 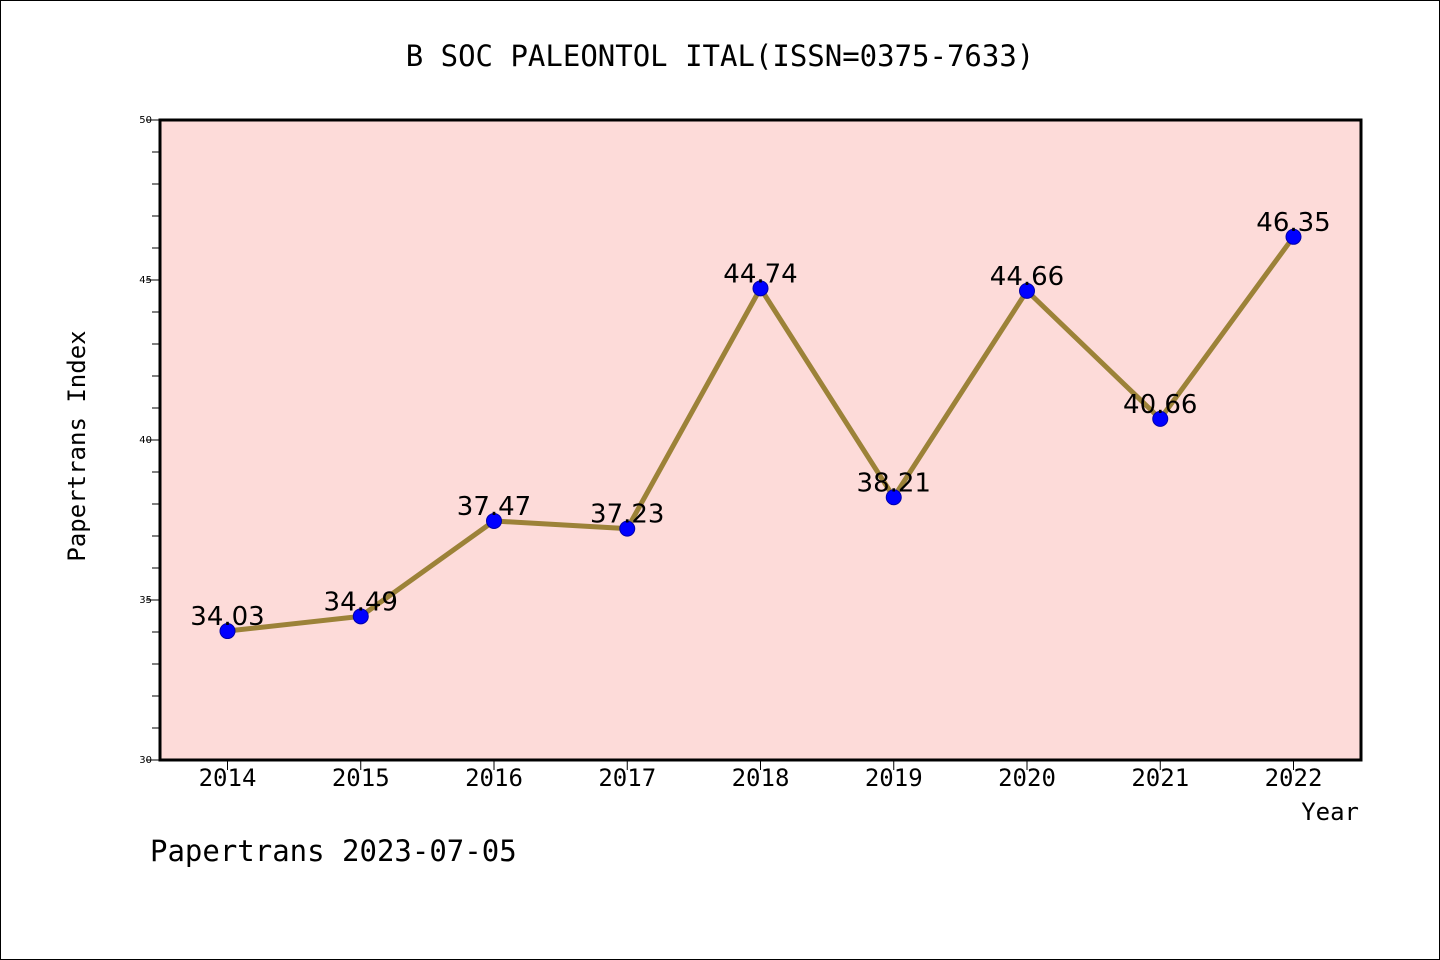 What do you see at coordinates (145, 440) in the screenshot?
I see `y-tick-label: 40` at bounding box center [145, 440].